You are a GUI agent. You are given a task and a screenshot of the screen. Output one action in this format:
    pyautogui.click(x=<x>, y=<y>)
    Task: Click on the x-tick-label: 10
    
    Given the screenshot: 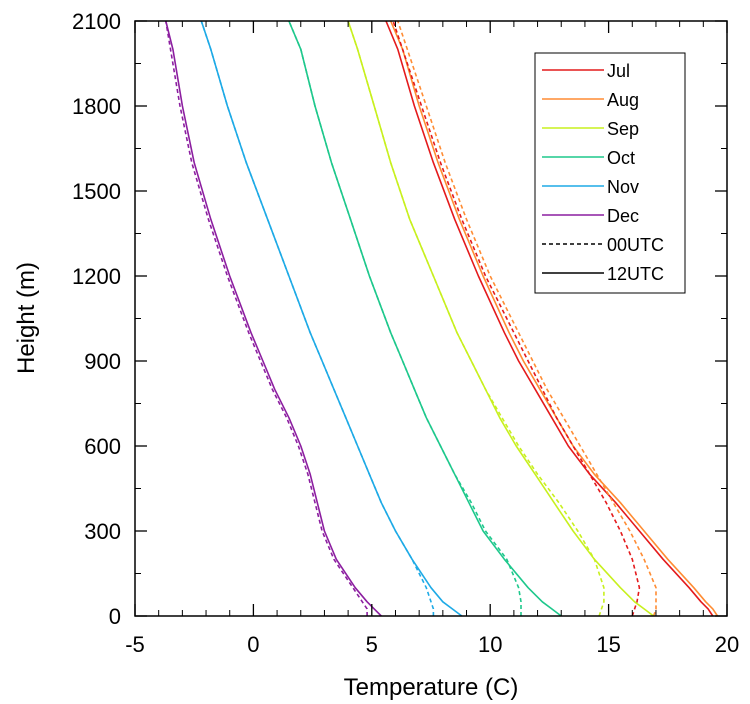 What is the action you would take?
    pyautogui.click(x=490, y=644)
    